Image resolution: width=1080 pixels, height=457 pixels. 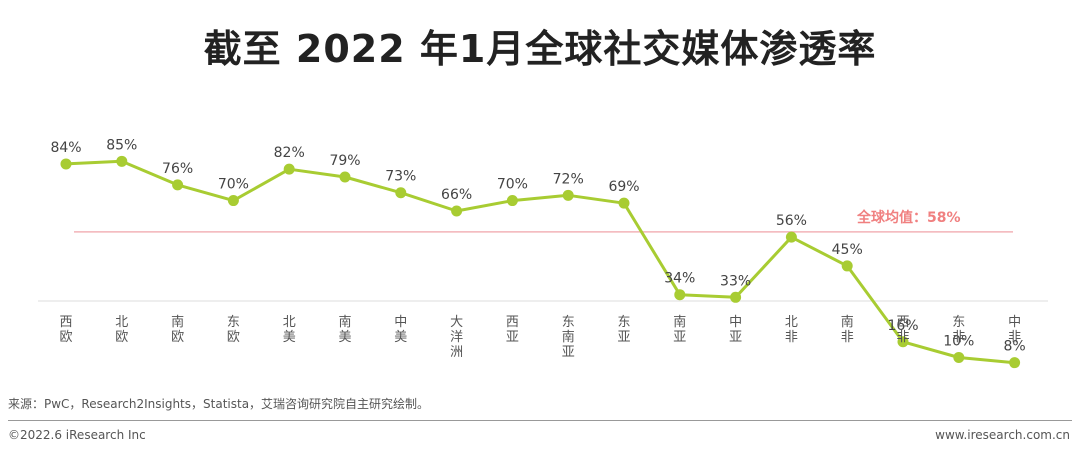 What do you see at coordinates (400, 330) in the screenshot?
I see `x-tick-label: 中美` at bounding box center [400, 330].